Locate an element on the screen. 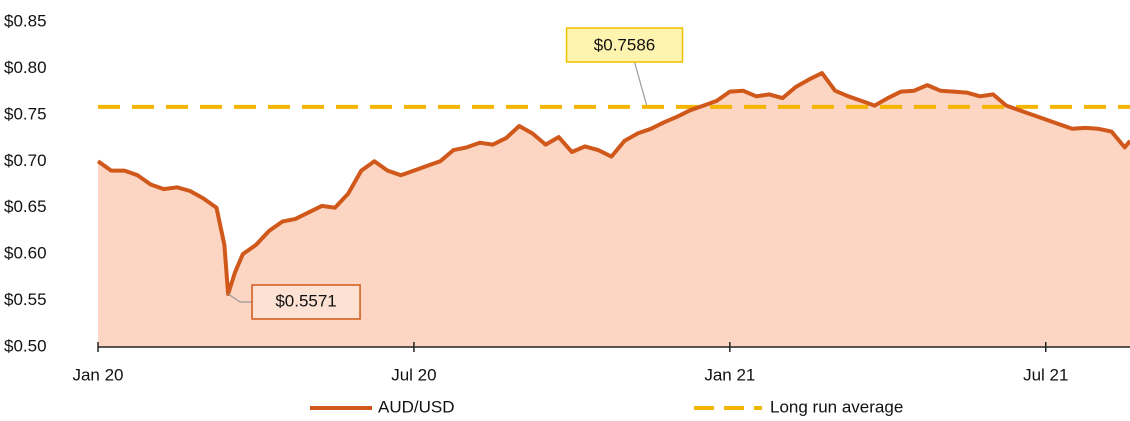 The width and height of the screenshot is (1130, 421). y-tick-label: $0.85 is located at coordinates (25, 20).